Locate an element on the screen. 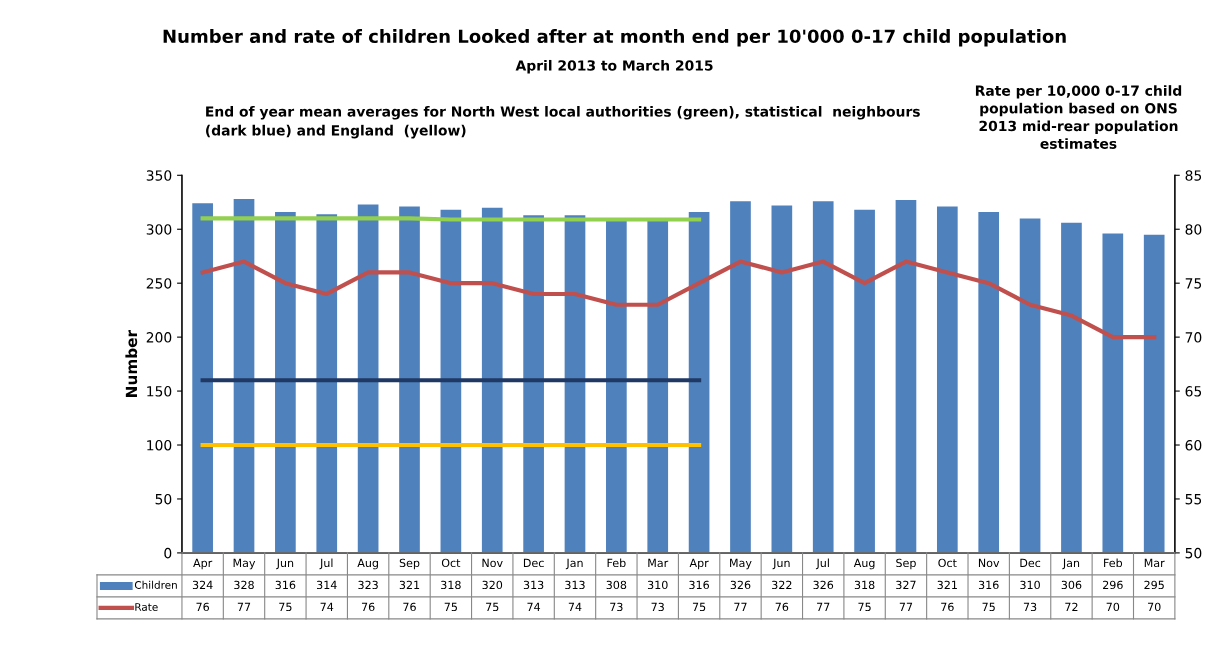  data-label: 320 is located at coordinates (492, 585).